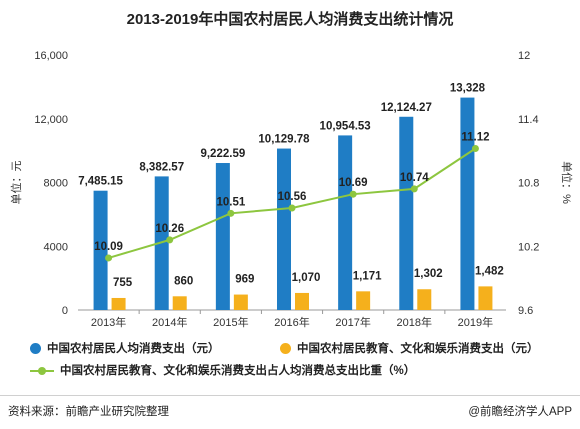 This screenshot has height=429, width=580. I want to click on legend-marker-education, so click(285, 348).